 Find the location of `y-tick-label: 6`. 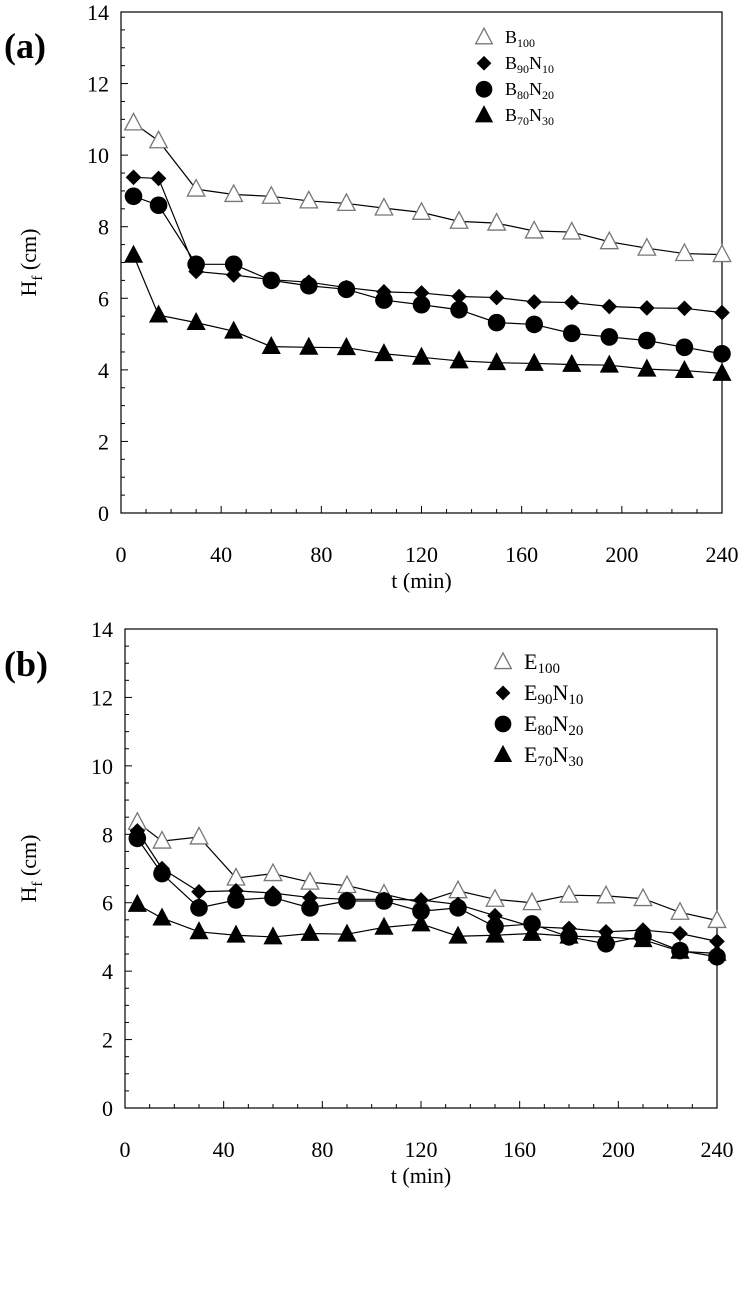

y-tick-label: 6 is located at coordinates (103, 298).